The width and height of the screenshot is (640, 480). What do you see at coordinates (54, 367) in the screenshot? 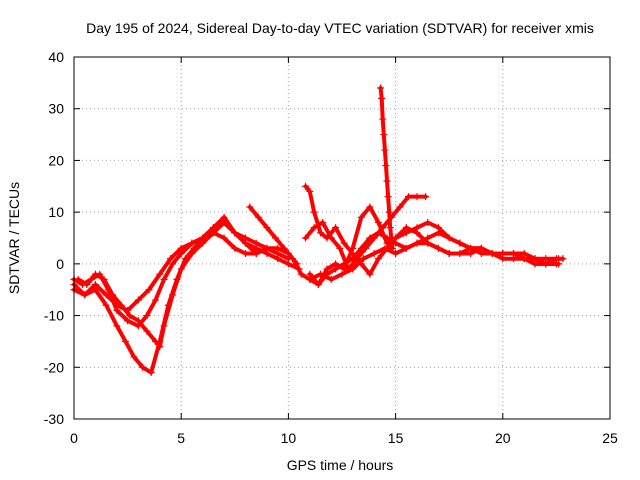
I see `y-tick-label: -20` at bounding box center [54, 367].